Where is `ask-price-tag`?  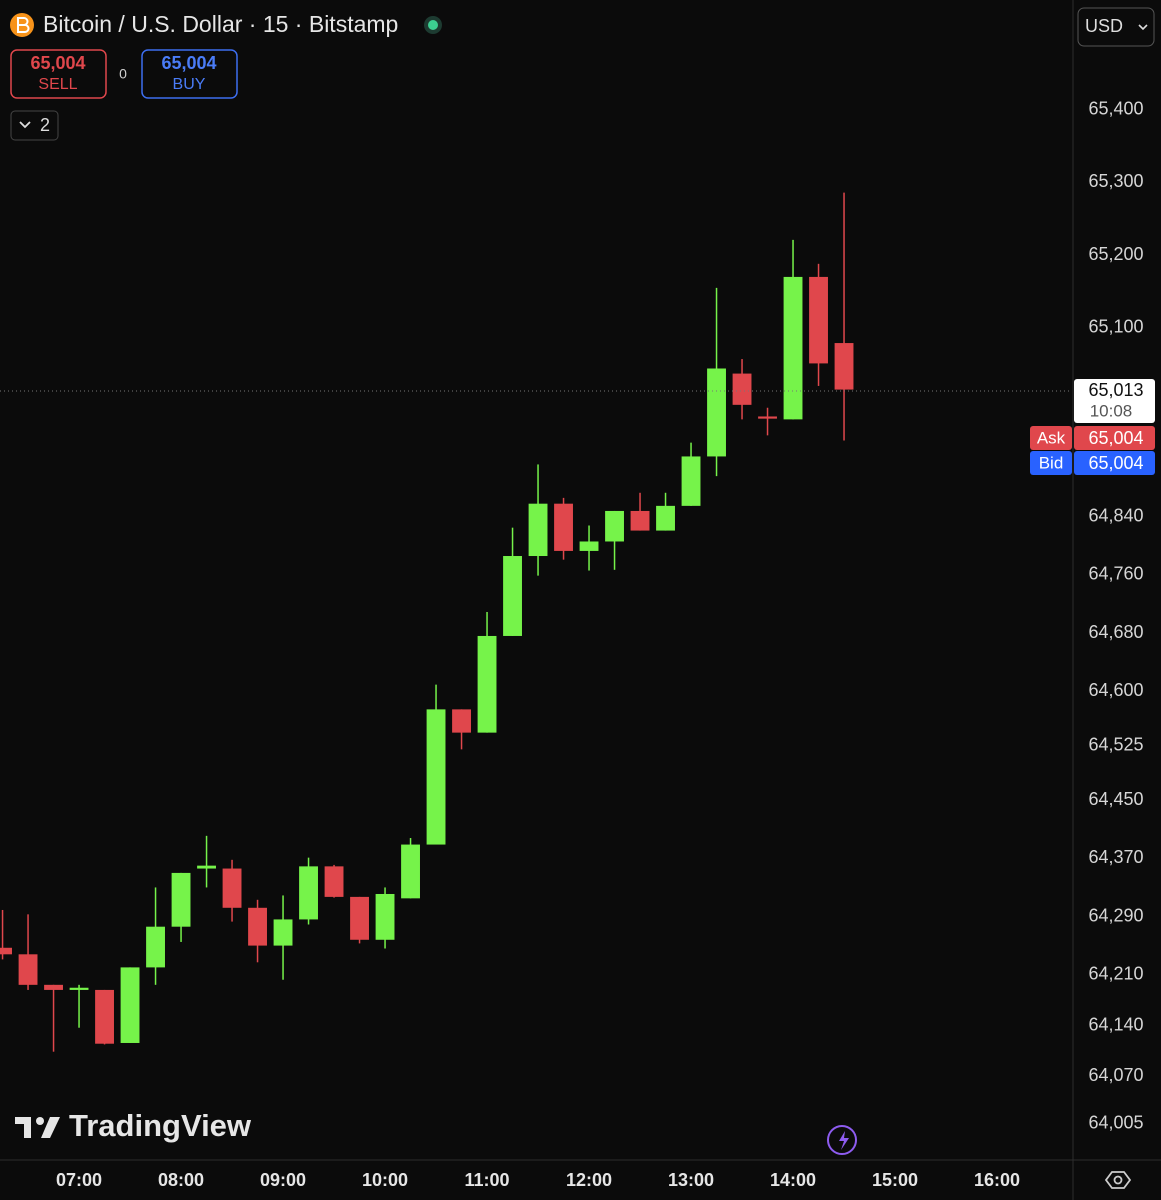 ask-price-tag is located at coordinates (1114, 438).